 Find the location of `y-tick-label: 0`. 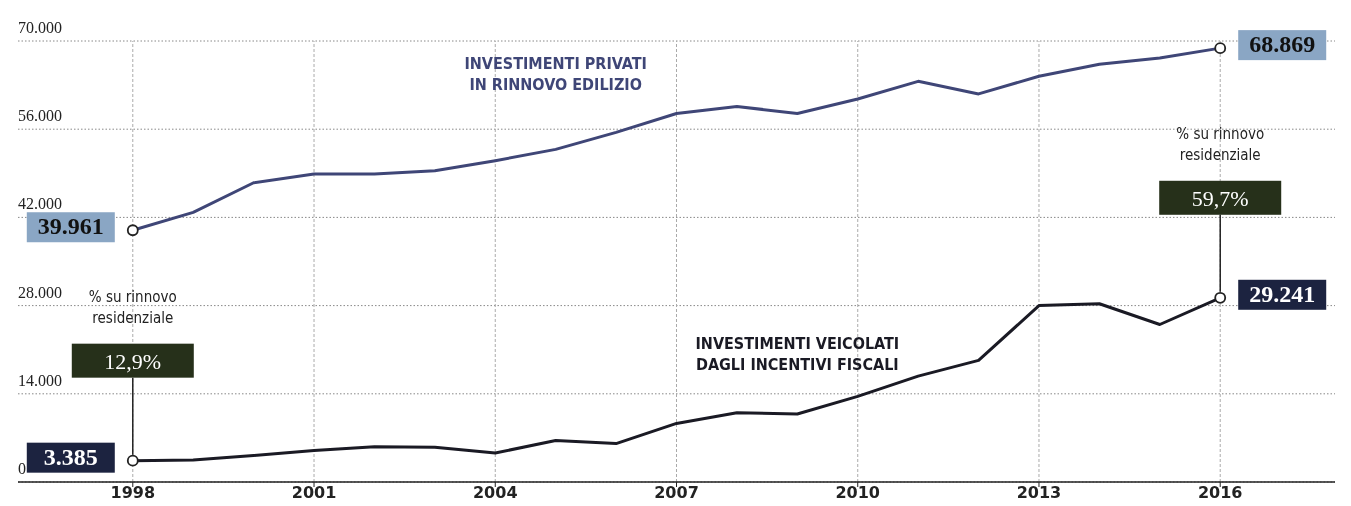

y-tick-label: 0 is located at coordinates (22, 468).